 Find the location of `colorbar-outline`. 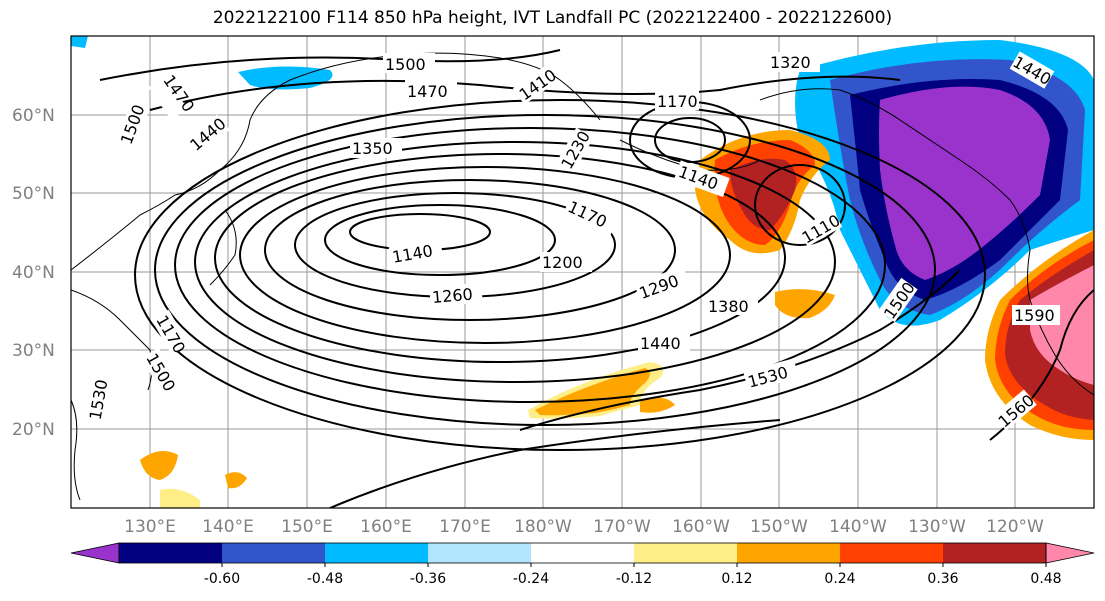

colorbar-outline is located at coordinates (582, 553).